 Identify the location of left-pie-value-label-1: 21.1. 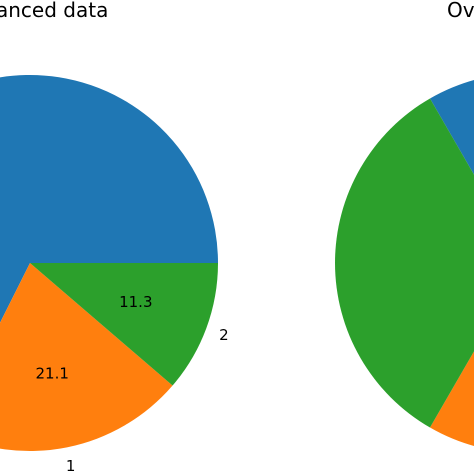
(51, 374).